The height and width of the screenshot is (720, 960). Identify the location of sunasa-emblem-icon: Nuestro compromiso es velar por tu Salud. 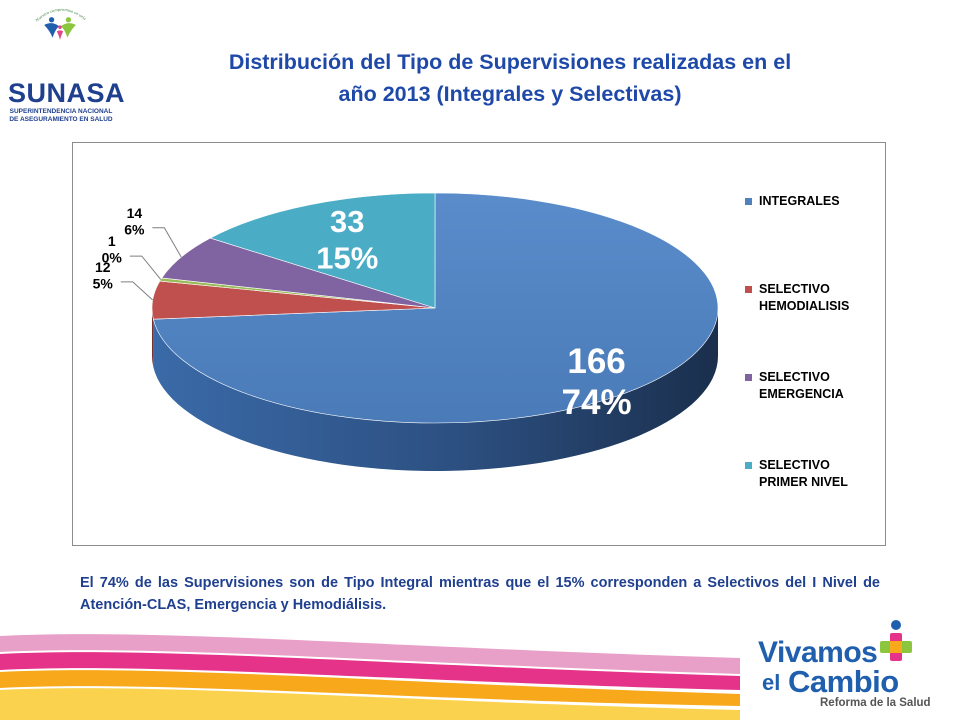
(58, 22).